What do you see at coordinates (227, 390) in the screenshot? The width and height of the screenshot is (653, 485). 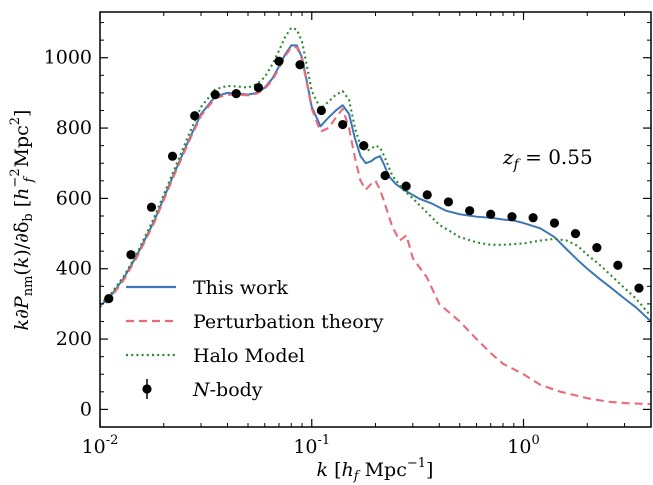 I see `legend-label-n-body: N-body` at bounding box center [227, 390].